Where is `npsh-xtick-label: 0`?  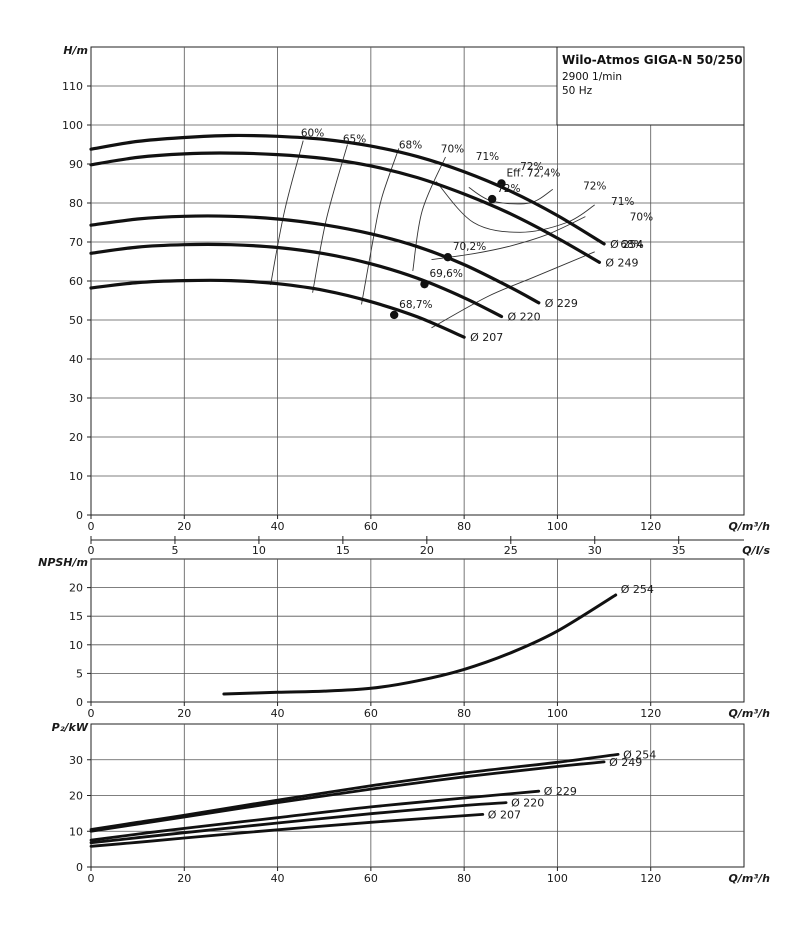
npsh-xtick-label: 0 is located at coordinates (91, 713).